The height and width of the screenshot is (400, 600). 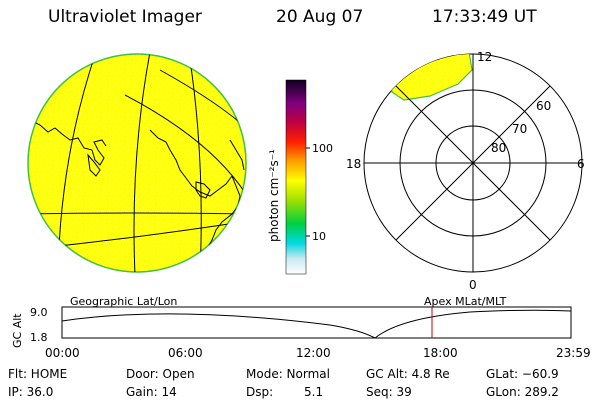 What do you see at coordinates (314, 392) in the screenshot?
I see `dsp-value: 5.1` at bounding box center [314, 392].